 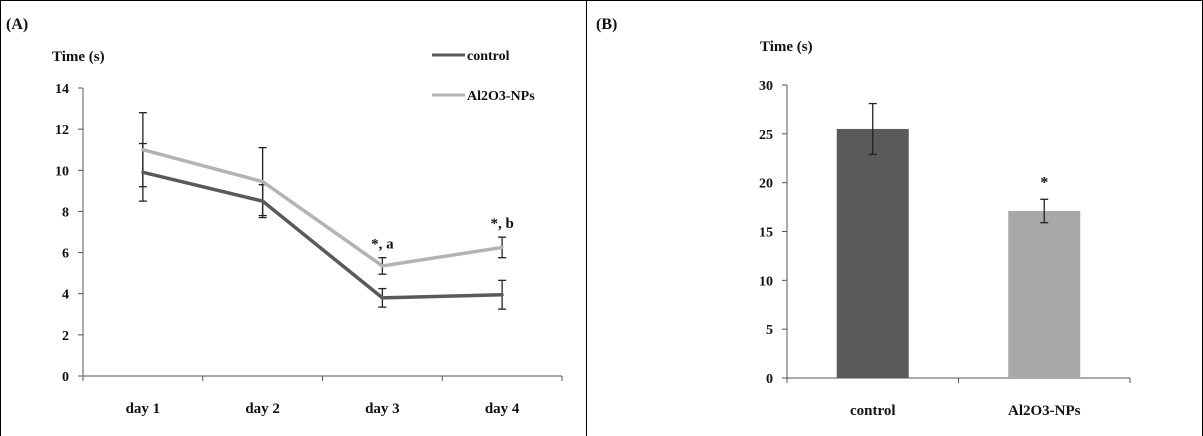 What do you see at coordinates (62, 171) in the screenshot?
I see `panel-a-y-tick-label: 10` at bounding box center [62, 171].